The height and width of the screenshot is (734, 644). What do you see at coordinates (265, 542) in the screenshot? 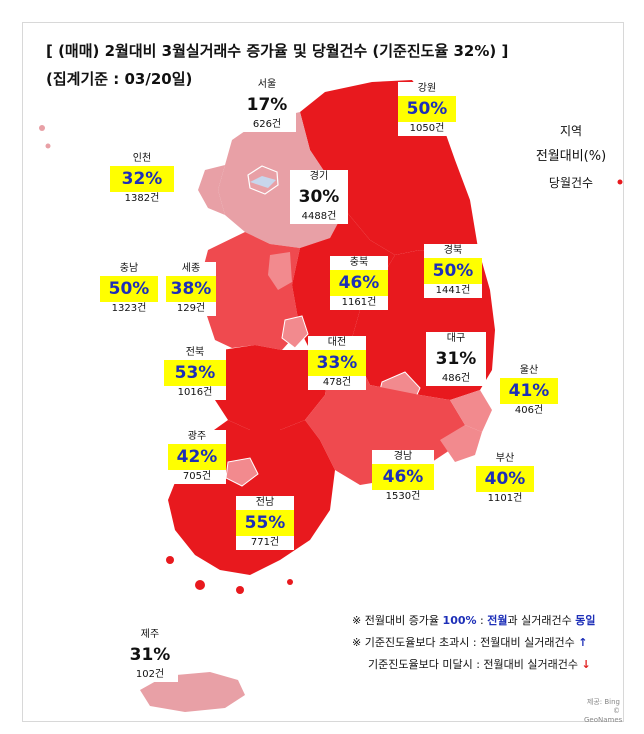
I see `region-count: 771건` at bounding box center [265, 542].